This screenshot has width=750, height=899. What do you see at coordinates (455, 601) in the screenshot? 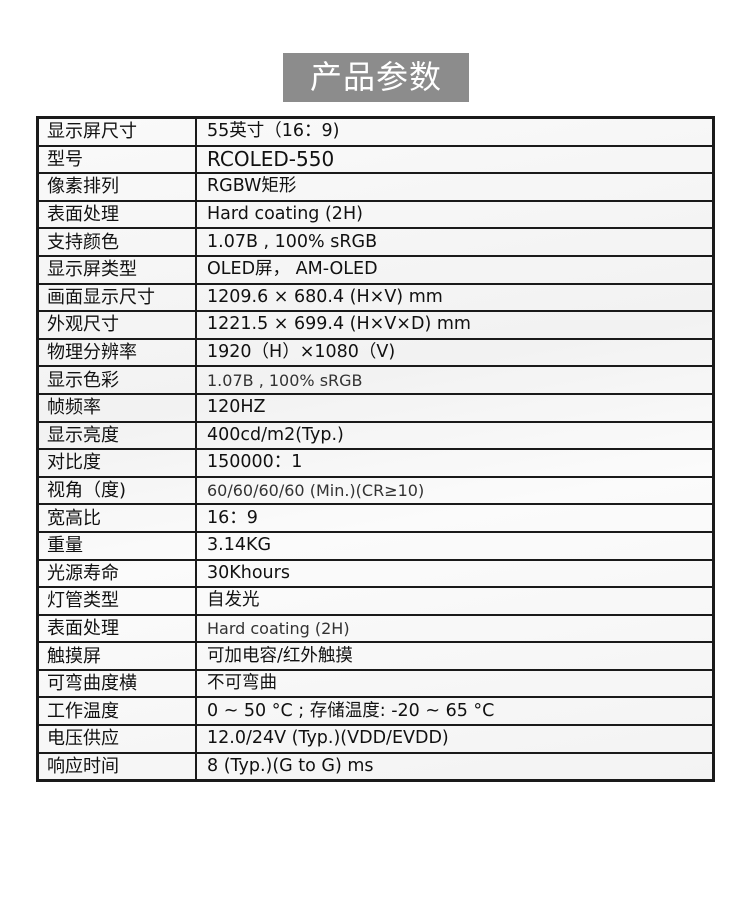
I see `spec-value: 自发光` at bounding box center [455, 601].